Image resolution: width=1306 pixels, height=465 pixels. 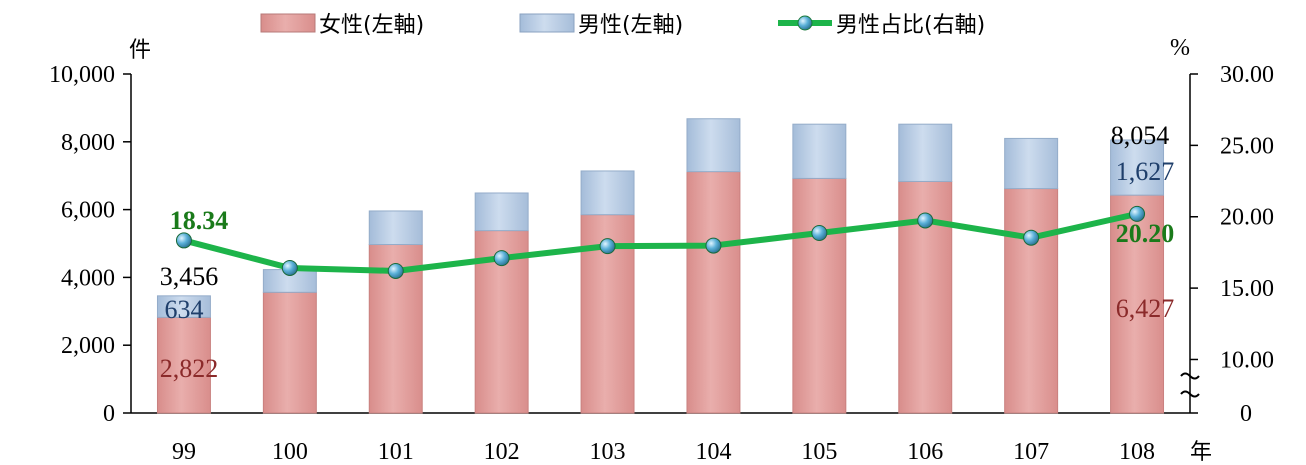 What do you see at coordinates (1137, 452) in the screenshot?
I see `x-axis-tick-label: 108` at bounding box center [1137, 452].